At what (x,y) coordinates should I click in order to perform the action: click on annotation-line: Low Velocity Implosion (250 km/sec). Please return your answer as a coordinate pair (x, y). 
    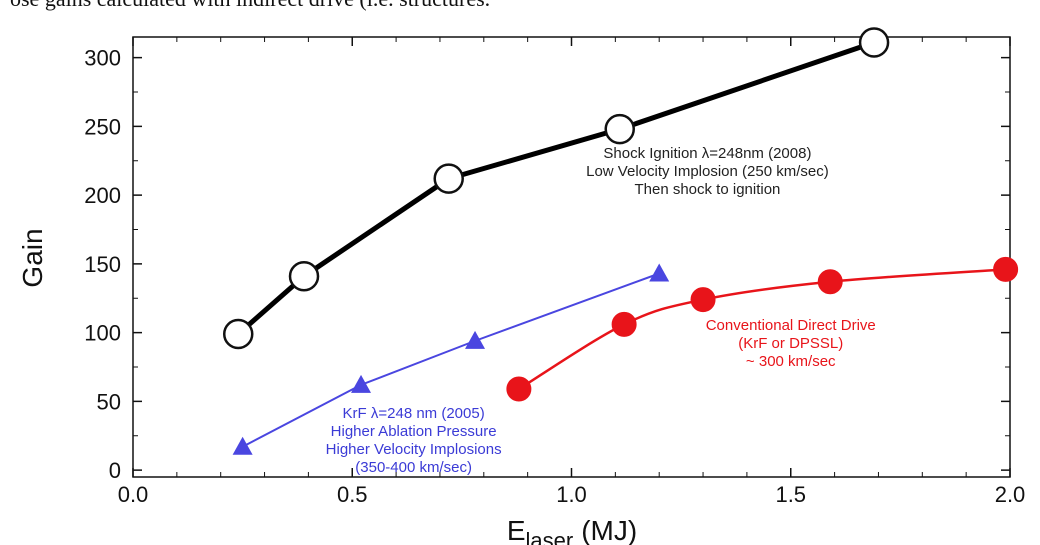
    Looking at the image, I should click on (707, 171).